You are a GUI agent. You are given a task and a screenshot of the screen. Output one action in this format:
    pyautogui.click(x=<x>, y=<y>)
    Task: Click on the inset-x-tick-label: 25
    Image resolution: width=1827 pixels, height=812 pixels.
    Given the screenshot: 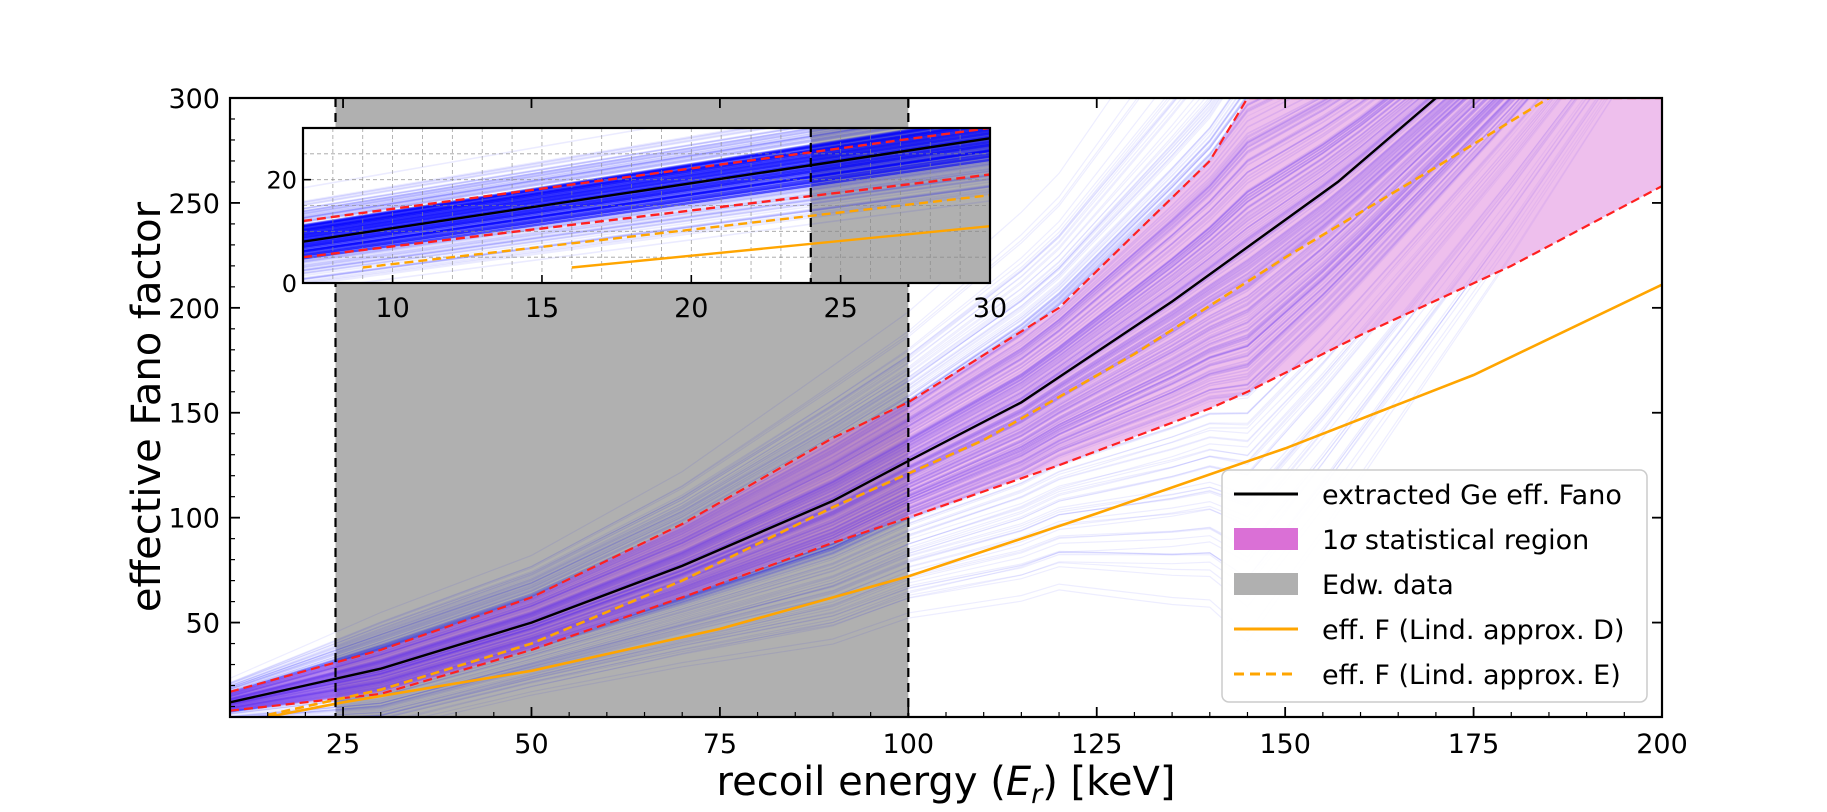 What is the action you would take?
    pyautogui.click(x=840, y=308)
    